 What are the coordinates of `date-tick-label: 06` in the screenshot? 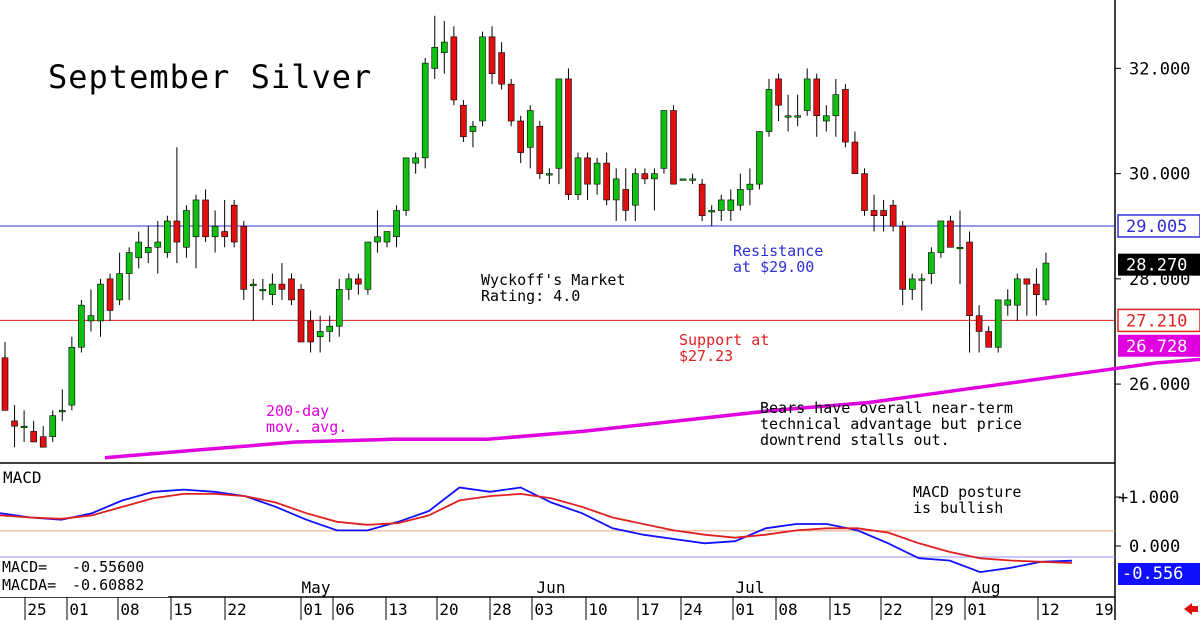 It's located at (344, 609).